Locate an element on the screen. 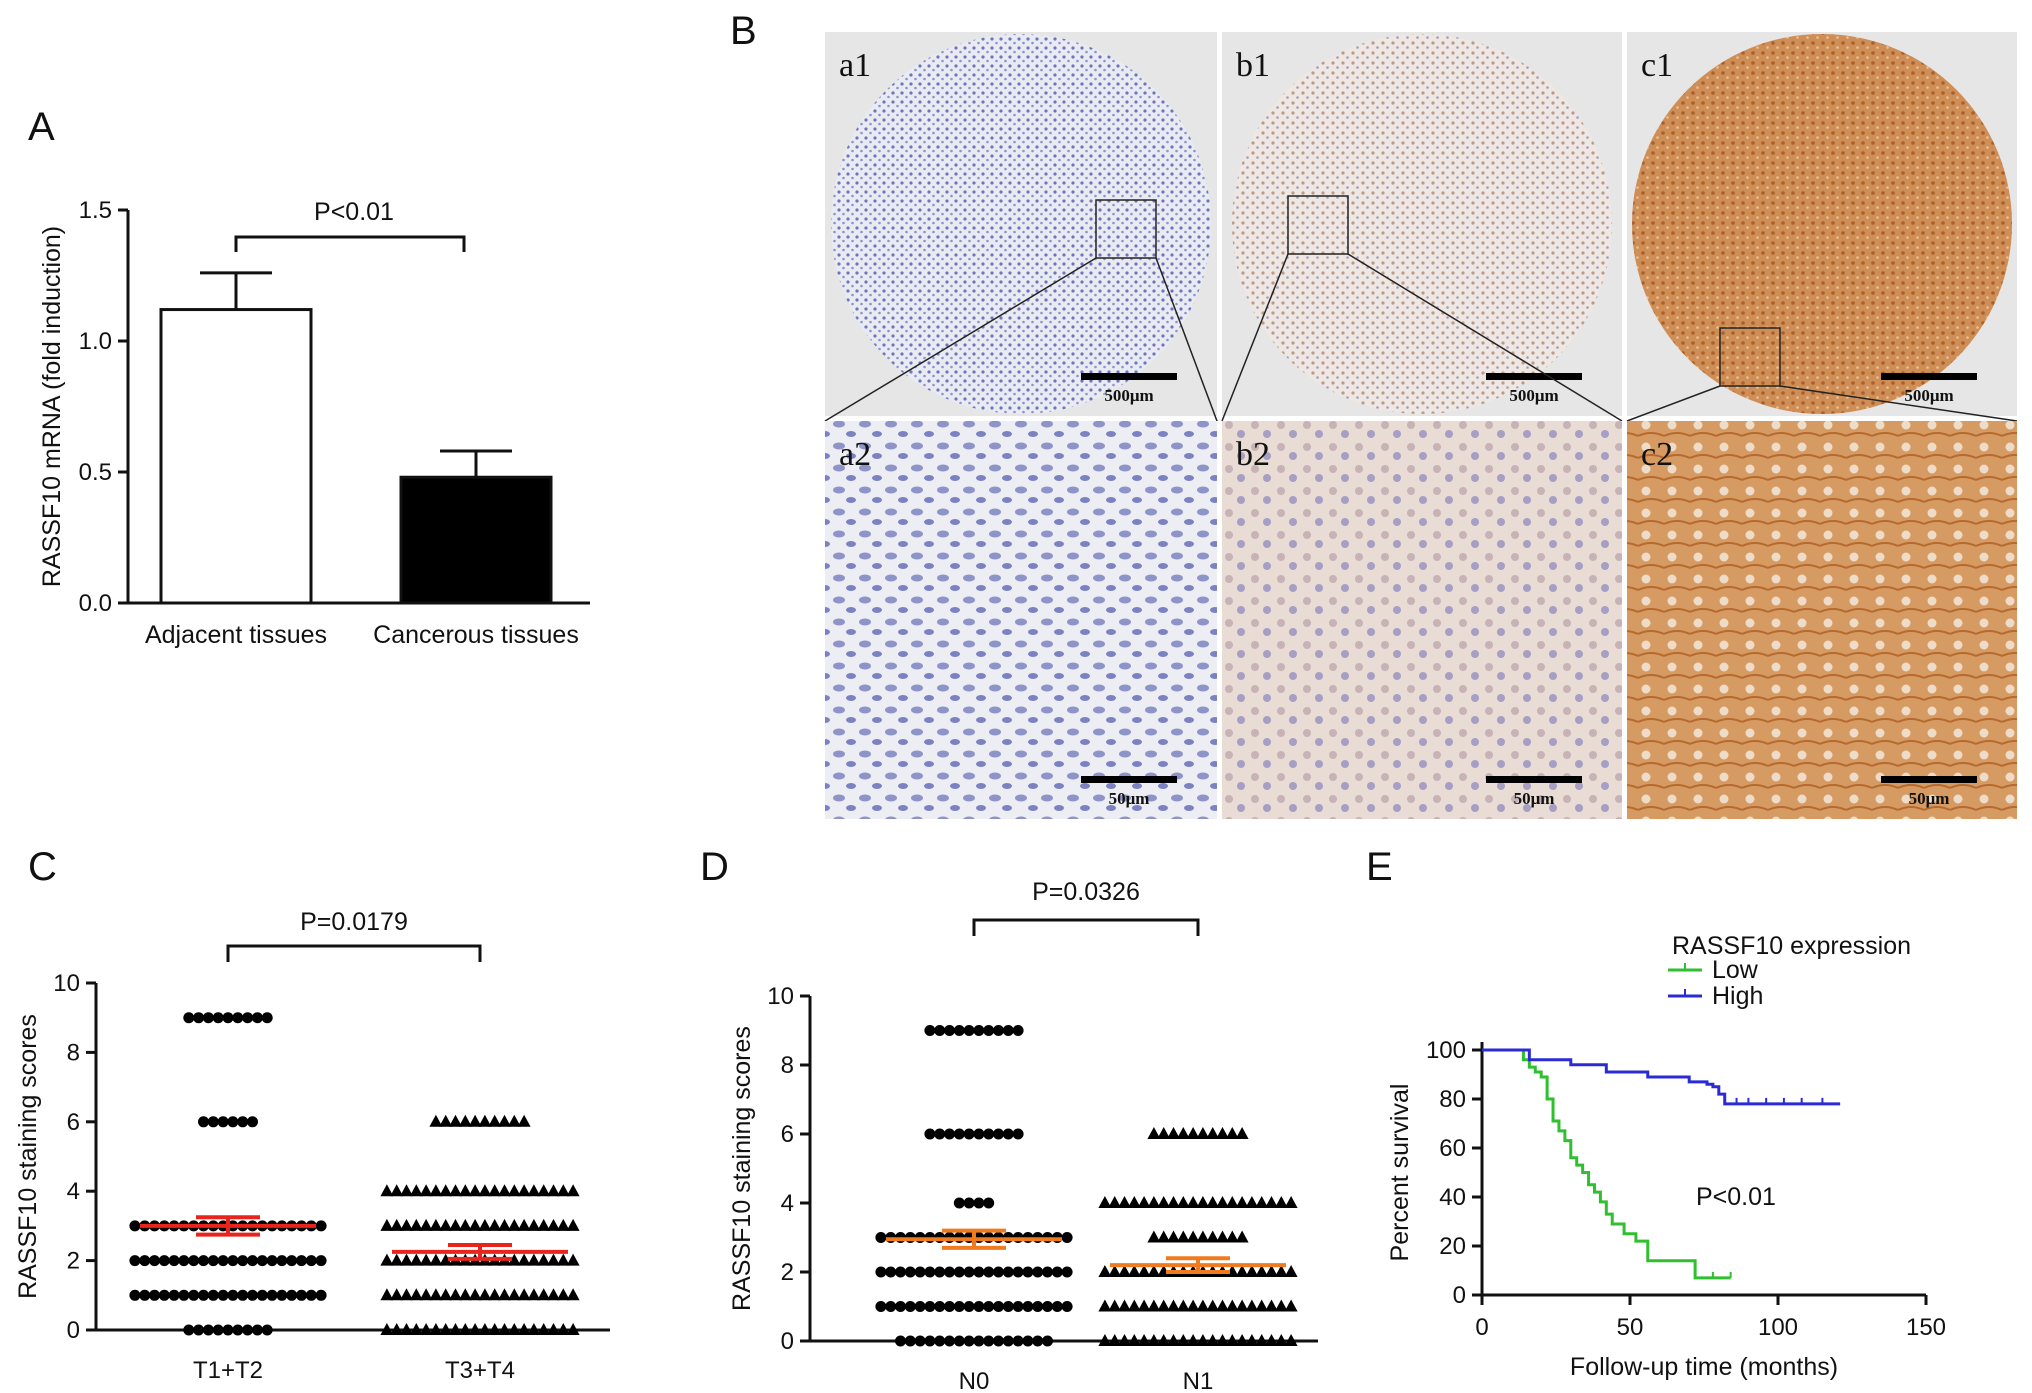  panel-e-p-value: P<0.01 is located at coordinates (1736, 1197).